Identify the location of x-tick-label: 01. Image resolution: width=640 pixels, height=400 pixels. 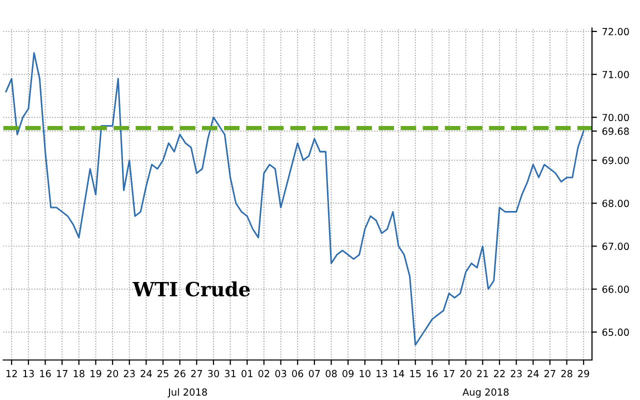
(247, 374).